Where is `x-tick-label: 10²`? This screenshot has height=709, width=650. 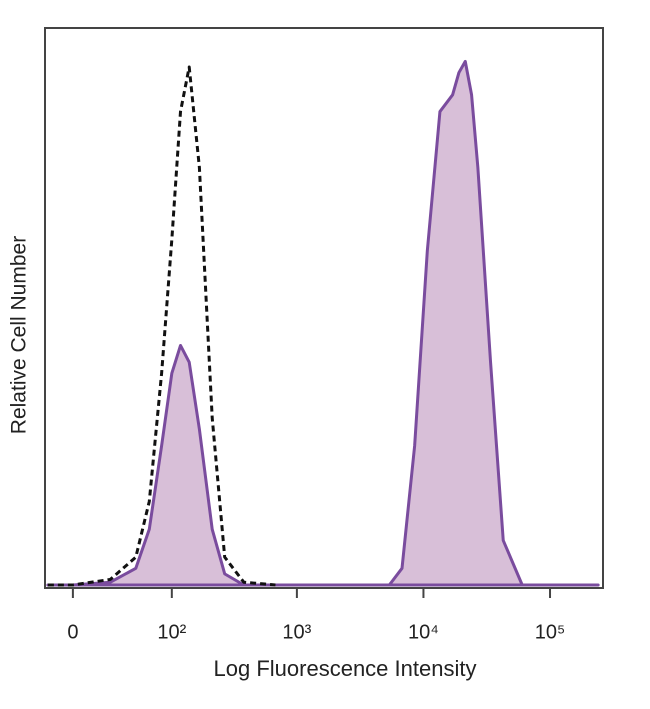 x-tick-label: 10² is located at coordinates (171, 632).